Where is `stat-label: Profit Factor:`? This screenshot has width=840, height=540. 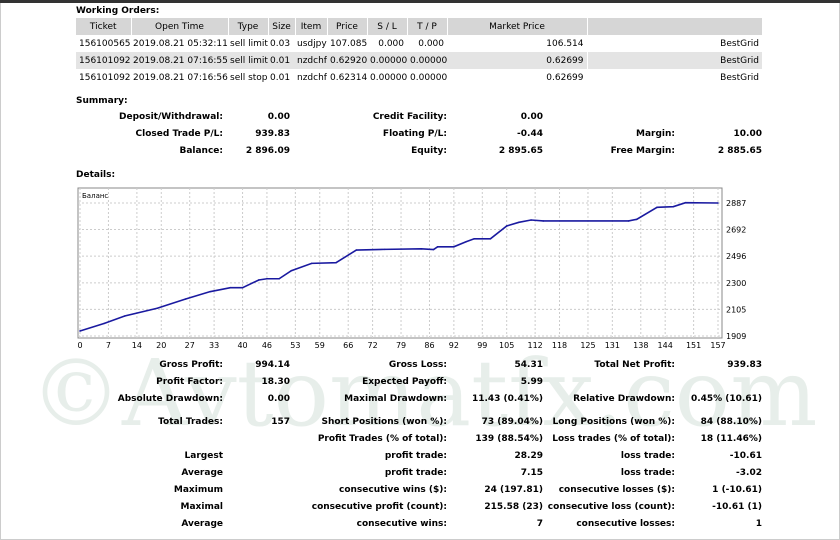 stat-label: Profit Factor: is located at coordinates (189, 382).